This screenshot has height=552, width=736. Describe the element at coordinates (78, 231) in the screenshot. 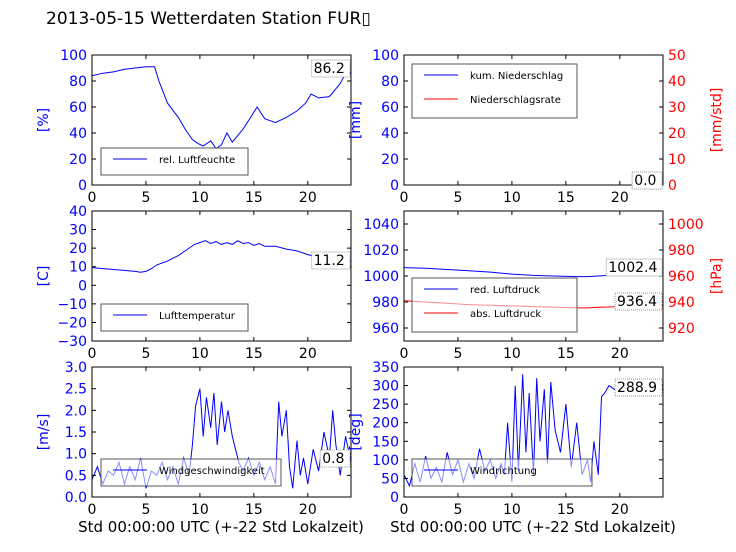

I see `y-tick-label: 30` at that location.